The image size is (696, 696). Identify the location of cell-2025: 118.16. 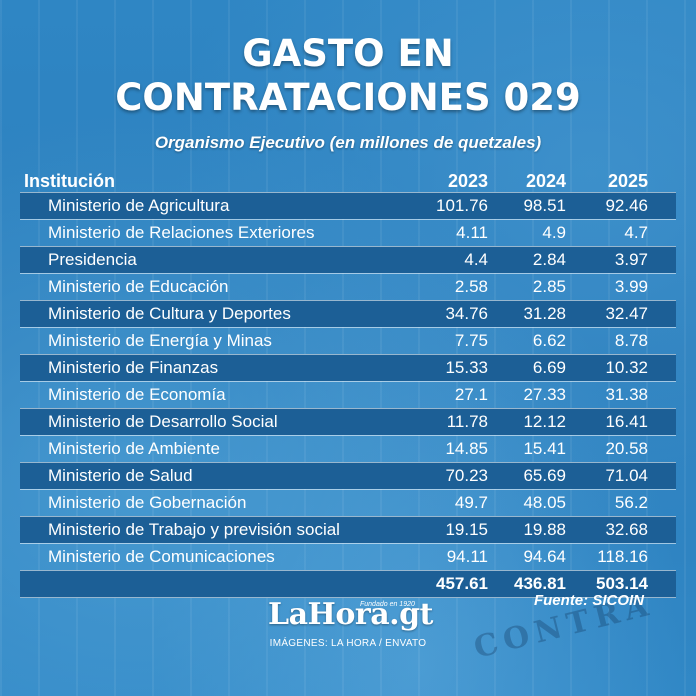
(622, 556).